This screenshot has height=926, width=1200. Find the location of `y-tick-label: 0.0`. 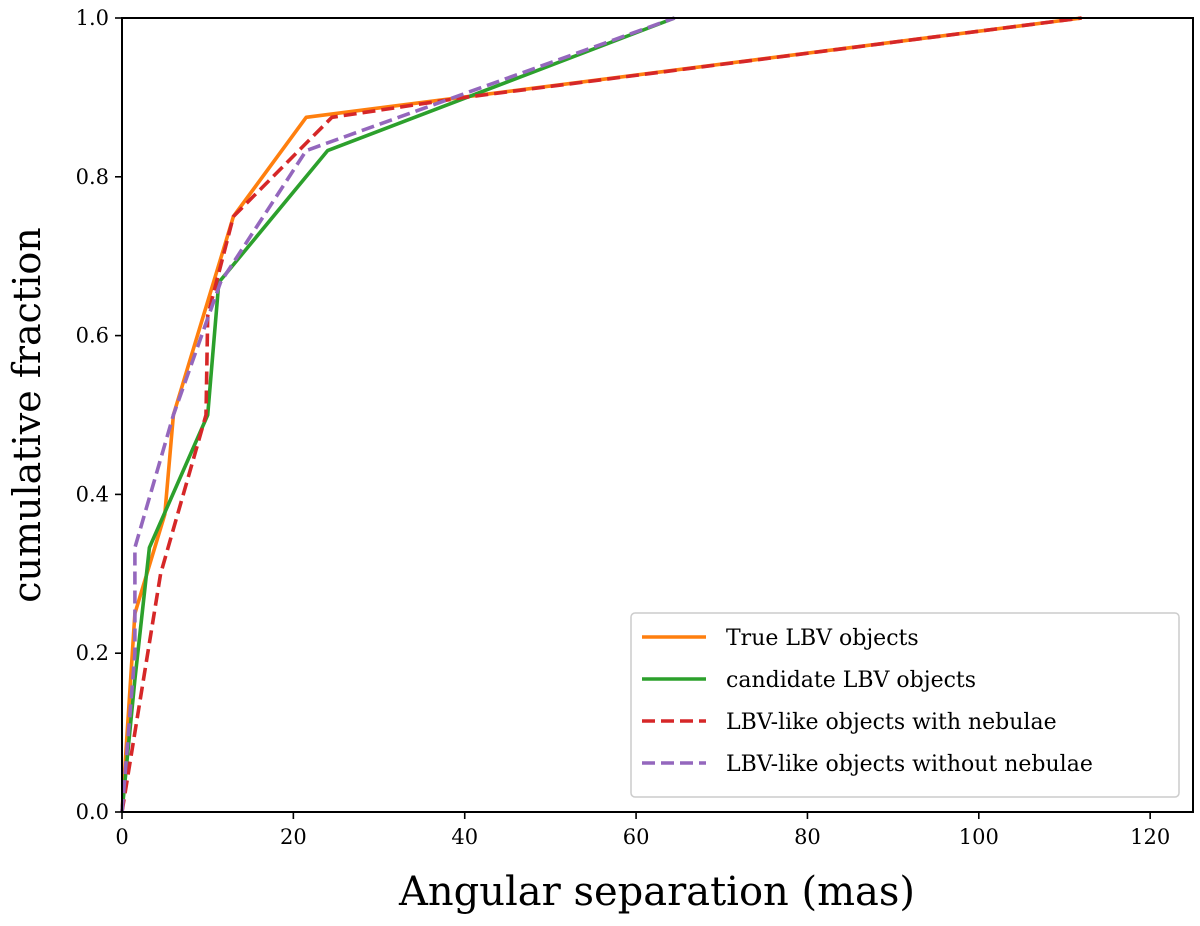

y-tick-label: 0.0 is located at coordinates (92, 812).